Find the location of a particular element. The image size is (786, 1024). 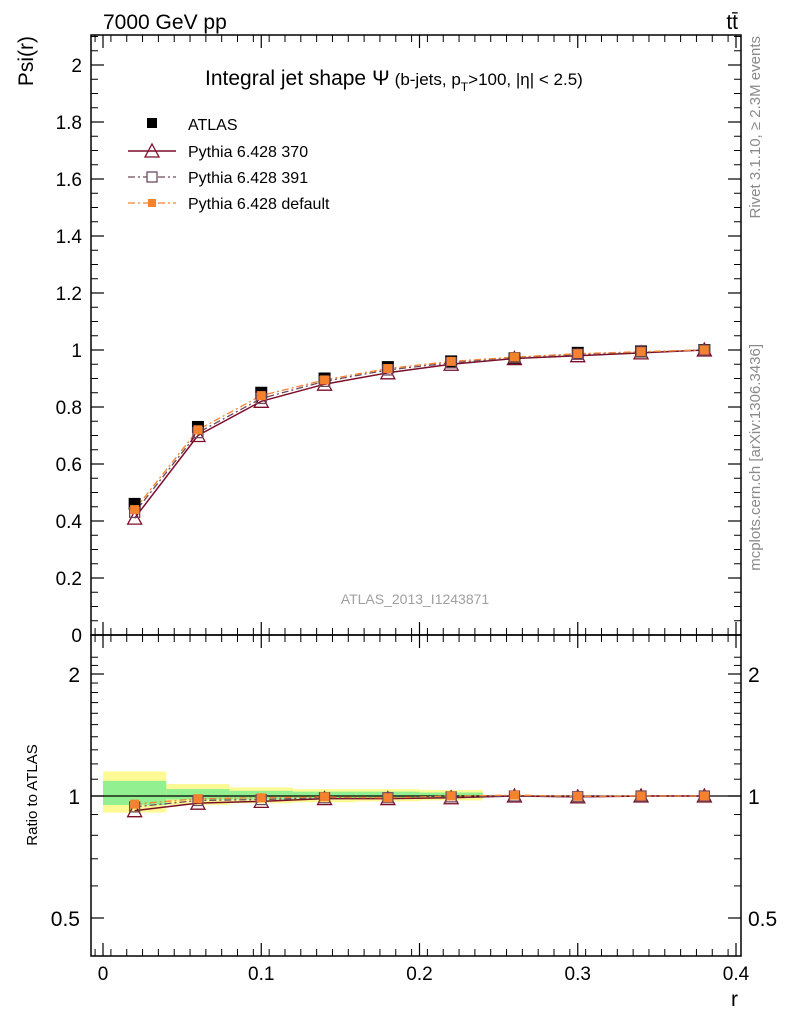

ratio-y-tick-label-right: 2 is located at coordinates (754, 675).